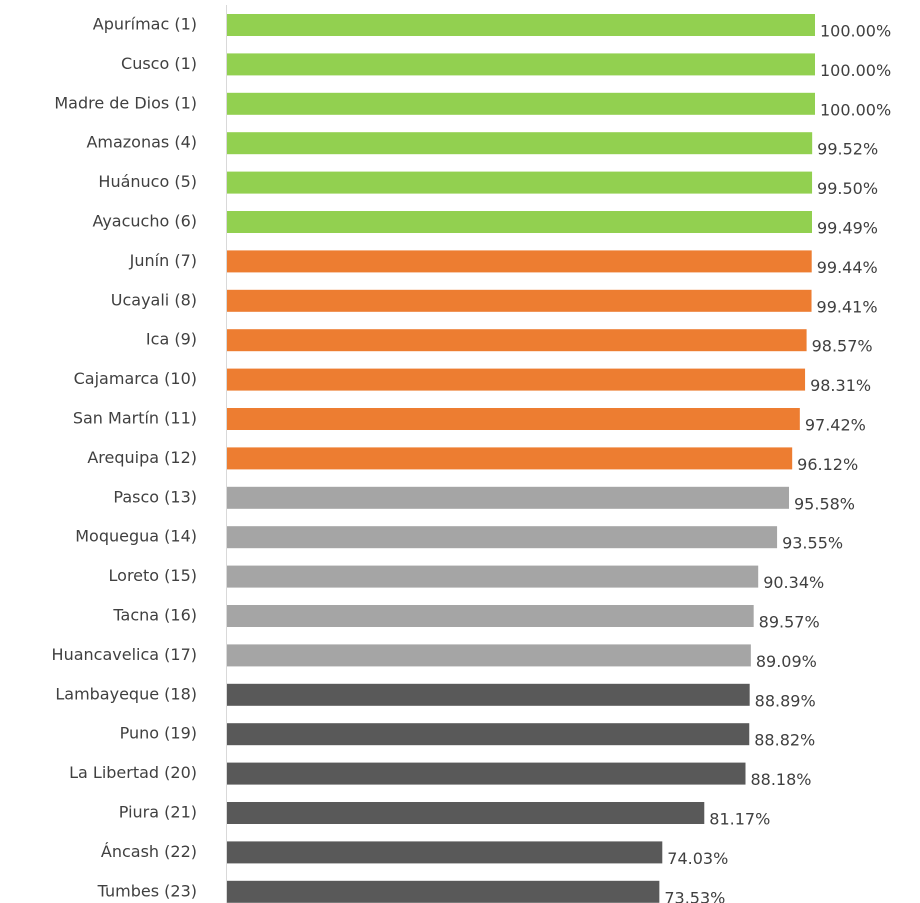 This screenshot has width=920, height=903. What do you see at coordinates (158, 812) in the screenshot?
I see `category-label: Piura (21)` at bounding box center [158, 812].